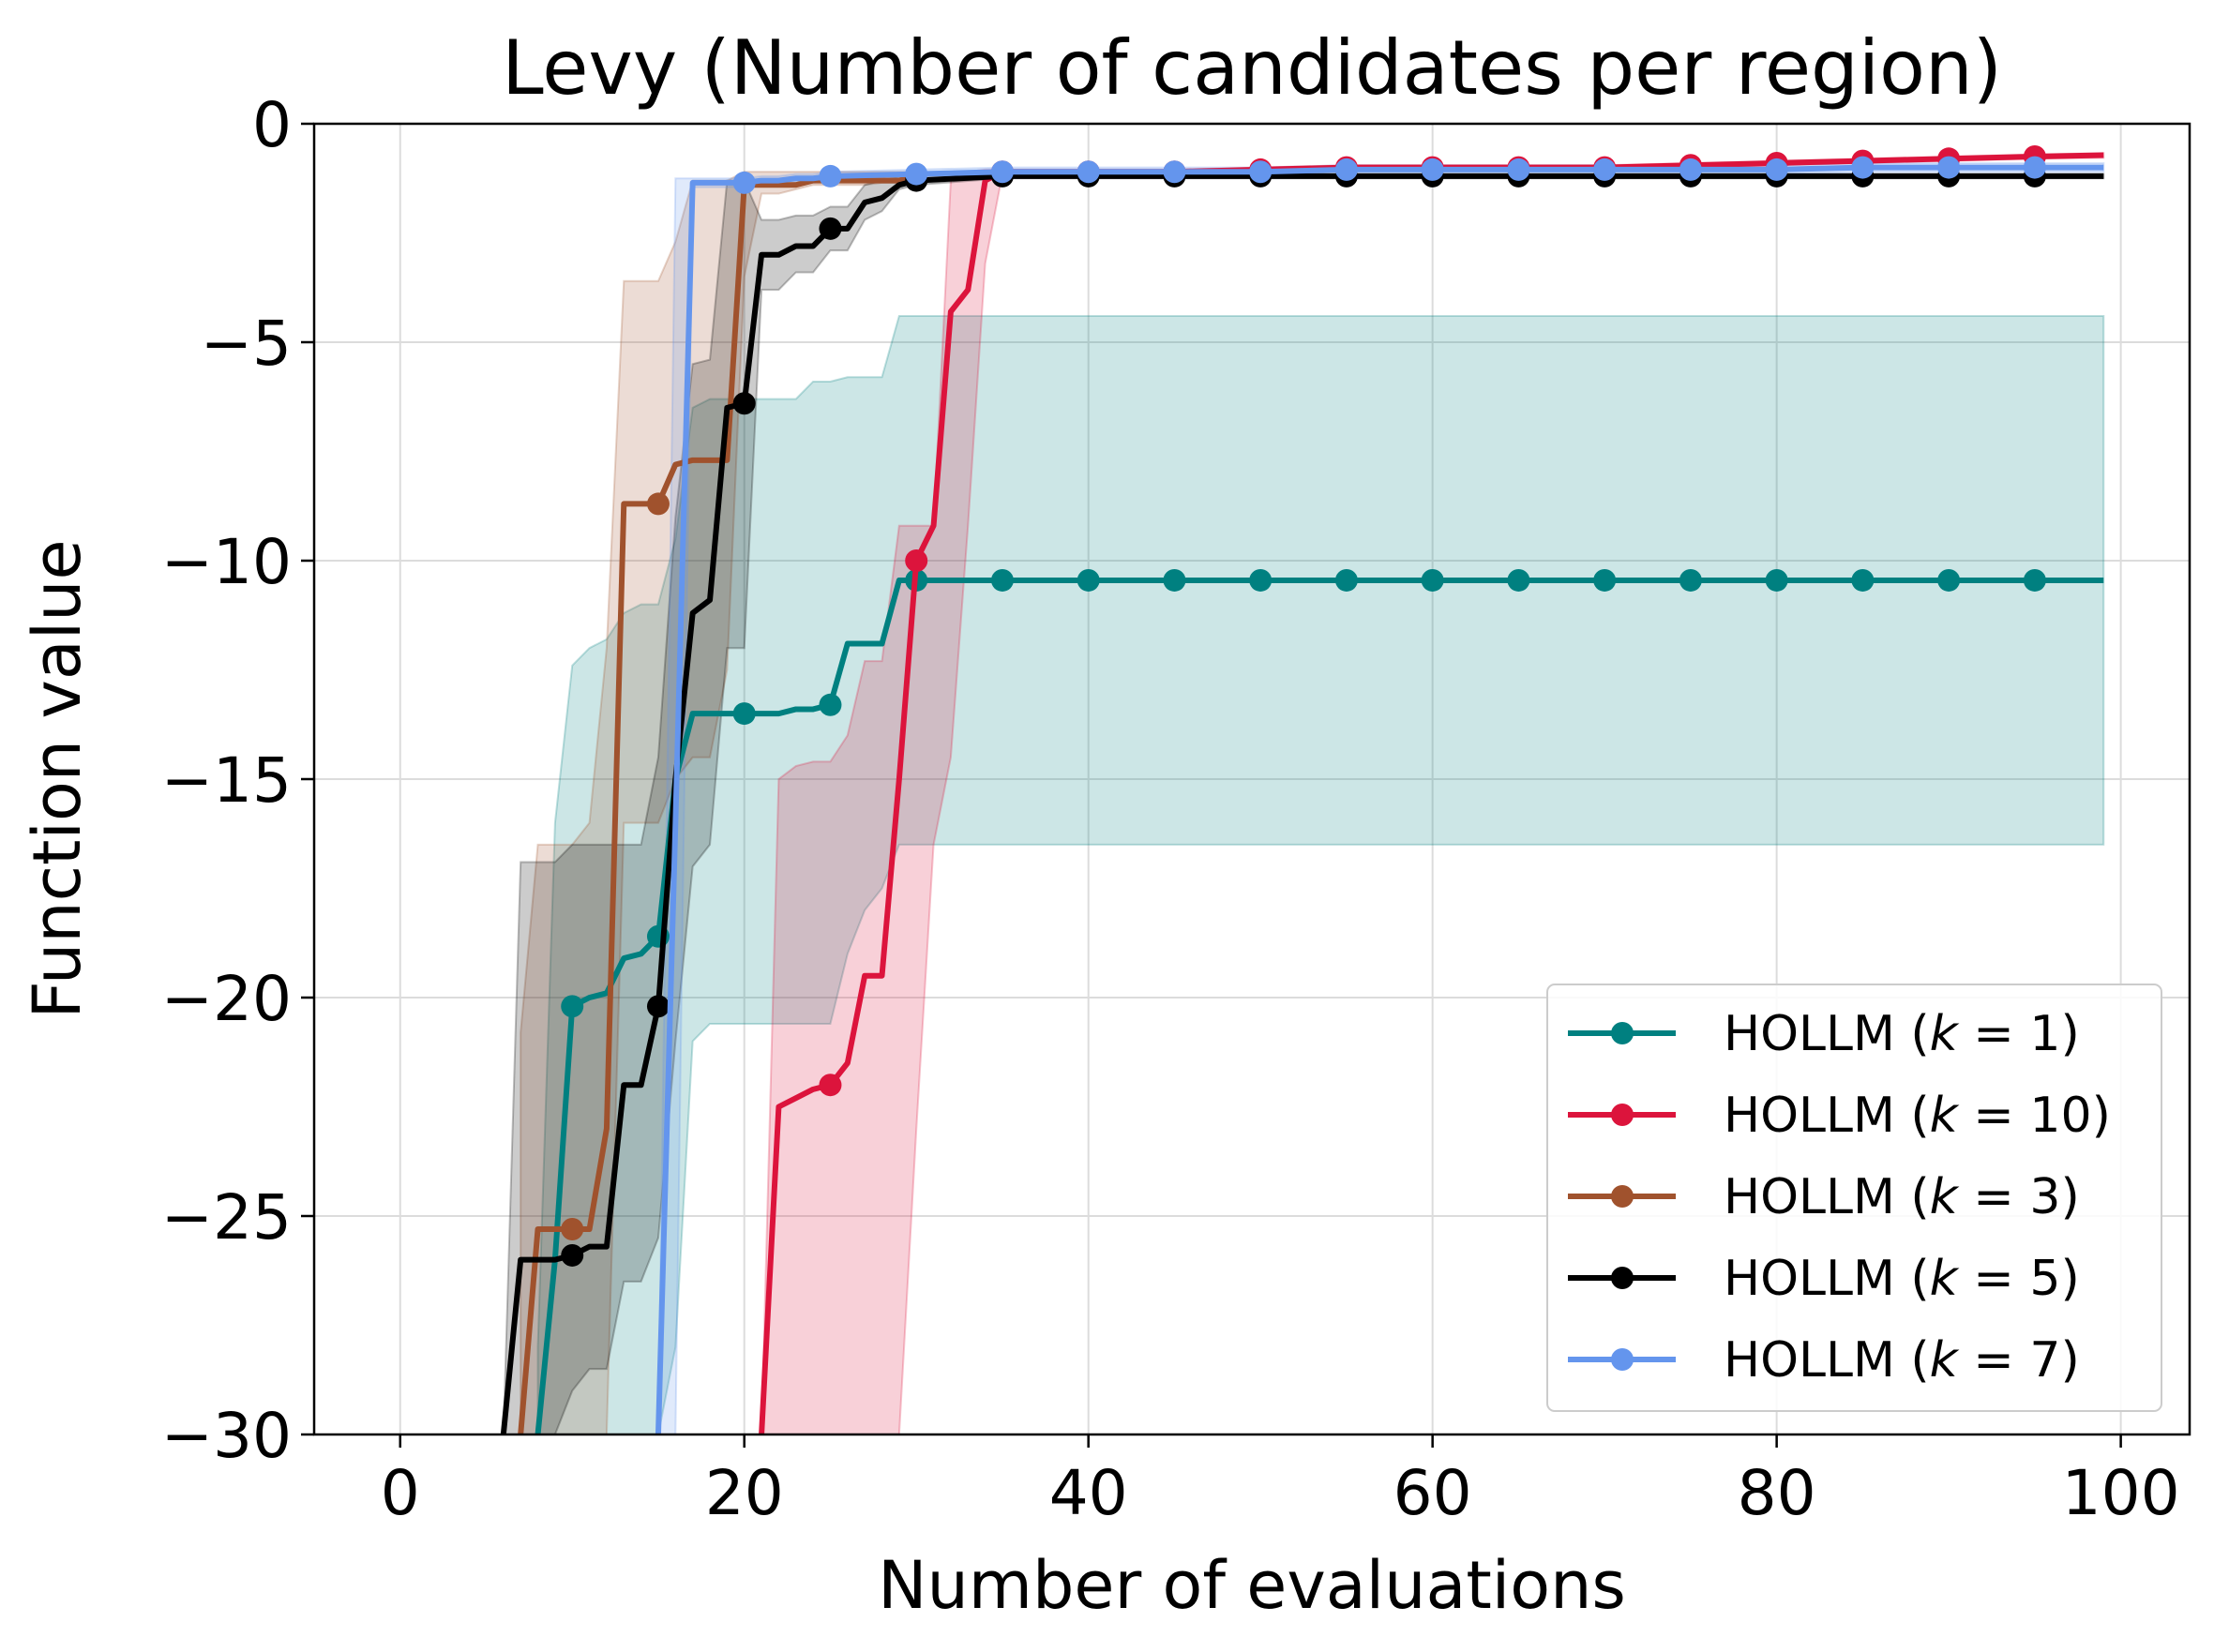 The height and width of the screenshot is (1652, 2214). What do you see at coordinates (58, 778) in the screenshot?
I see `y-axis-label: Function value` at bounding box center [58, 778].